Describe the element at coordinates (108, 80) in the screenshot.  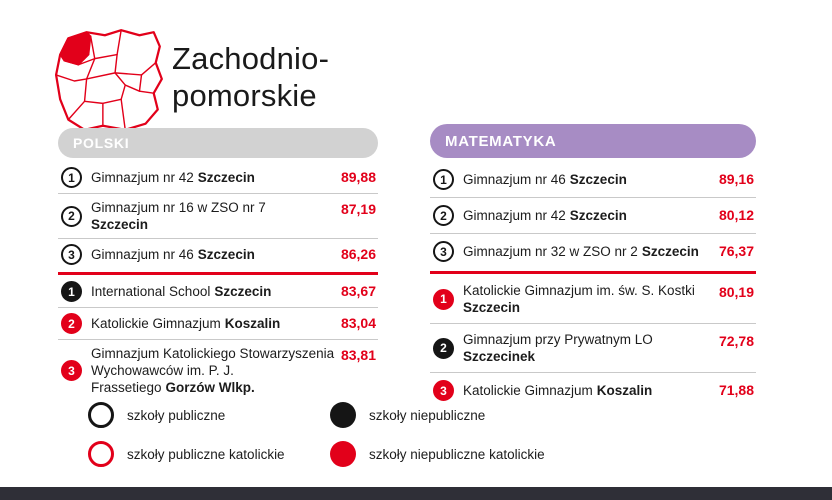
I see `poland-map-icon` at that location.